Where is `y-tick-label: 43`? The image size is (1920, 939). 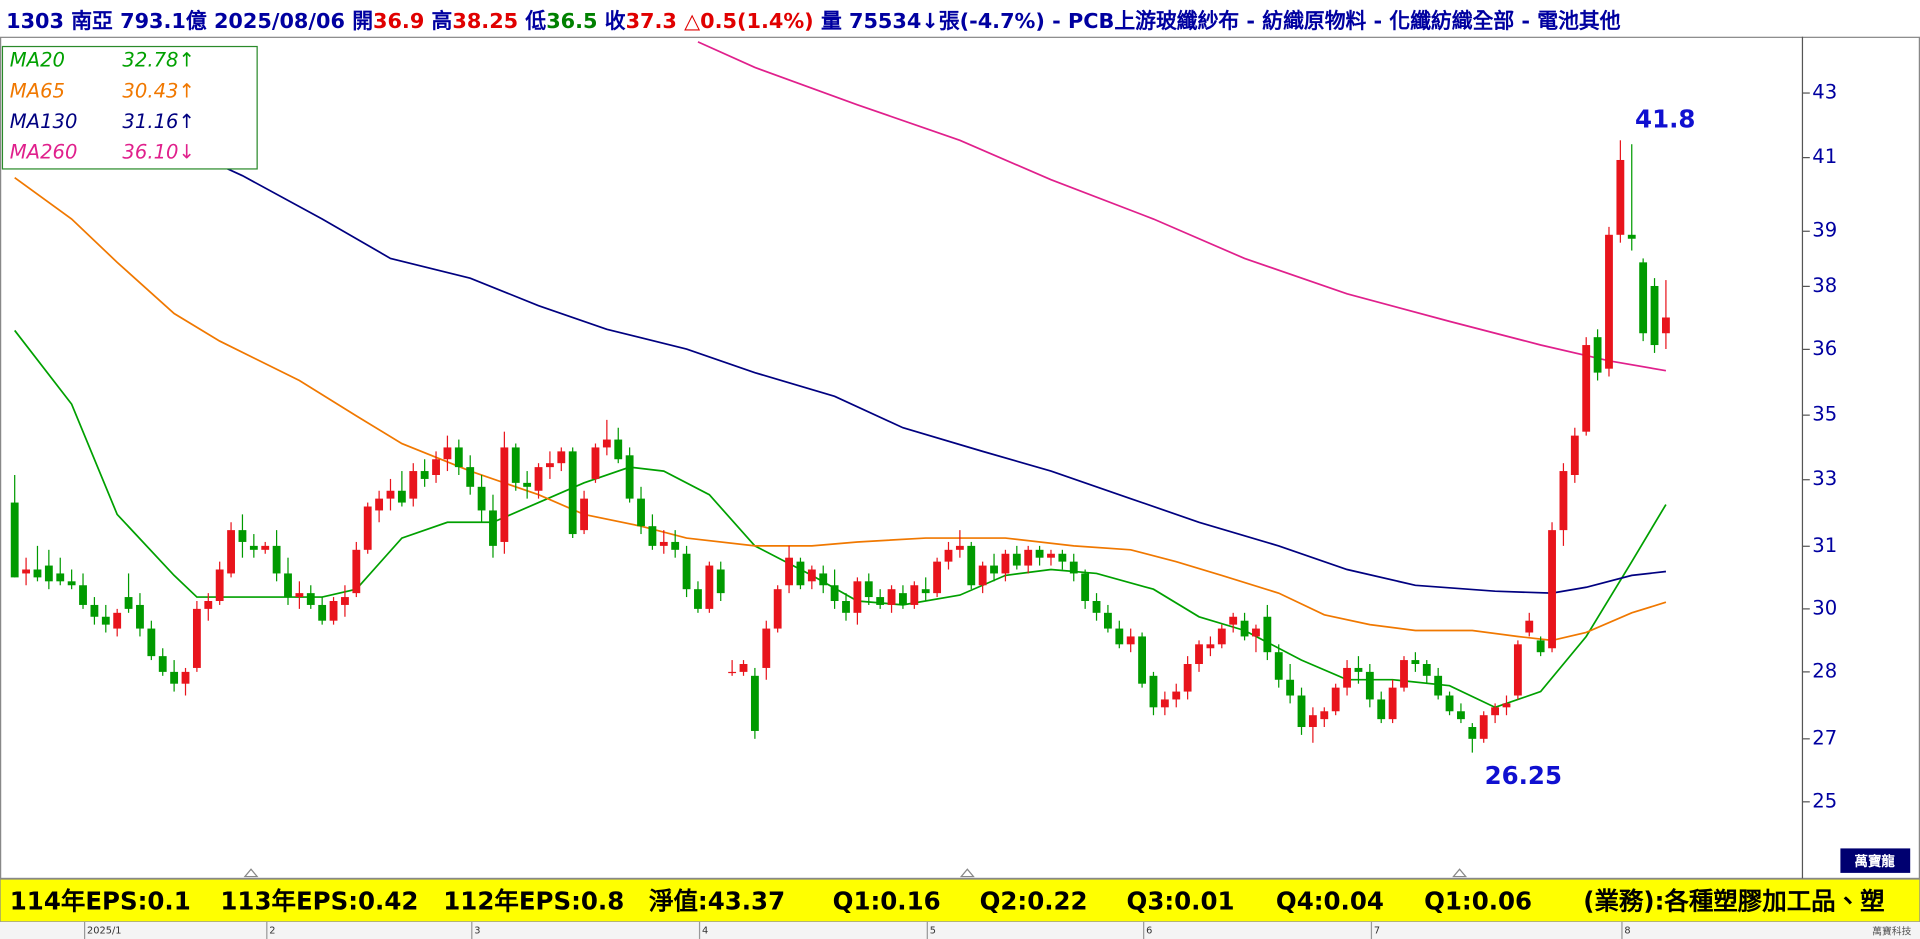 y-tick-label: 43 is located at coordinates (1824, 92).